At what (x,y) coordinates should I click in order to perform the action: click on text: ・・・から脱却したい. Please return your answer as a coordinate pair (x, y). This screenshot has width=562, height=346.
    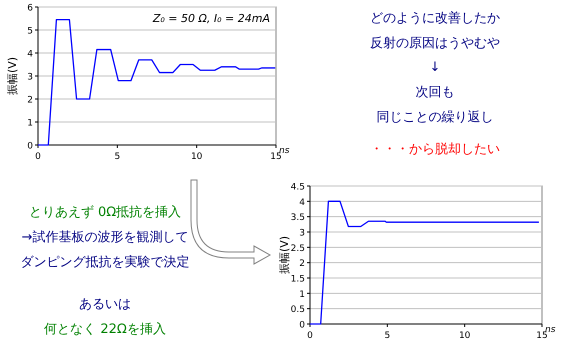
    Looking at the image, I should click on (435, 149).